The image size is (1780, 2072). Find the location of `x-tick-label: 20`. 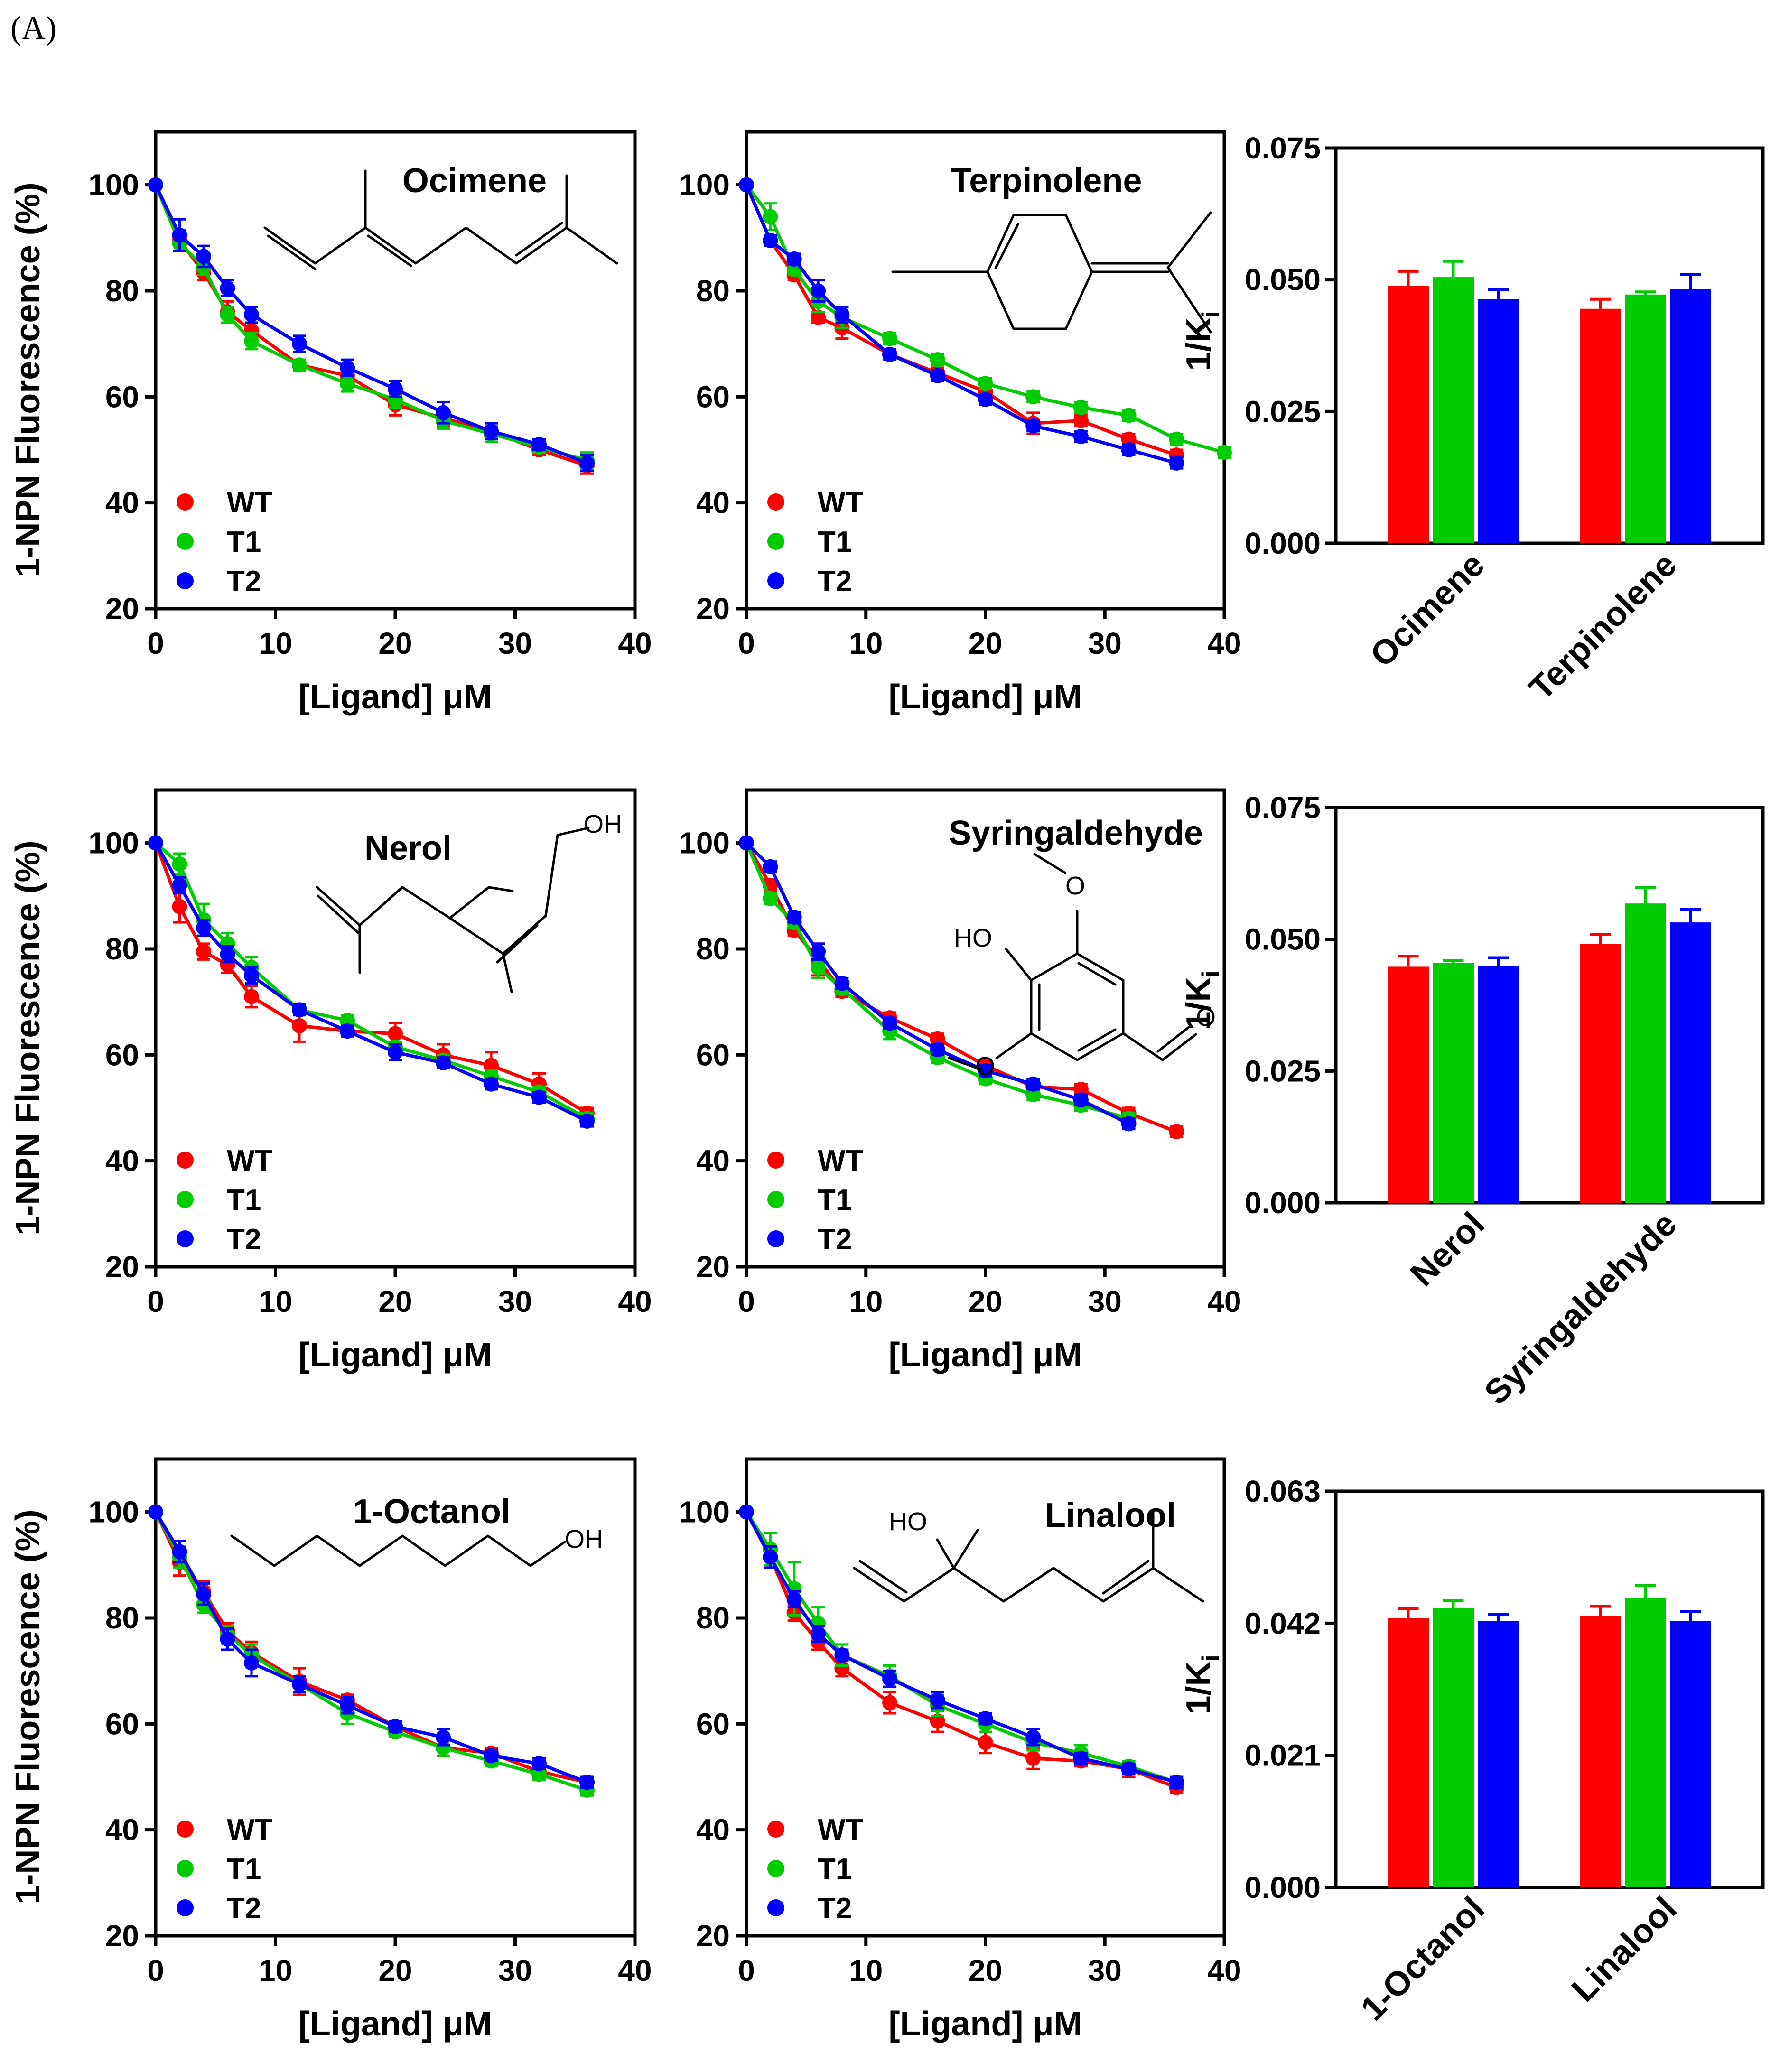

x-tick-label: 20 is located at coordinates (395, 643).